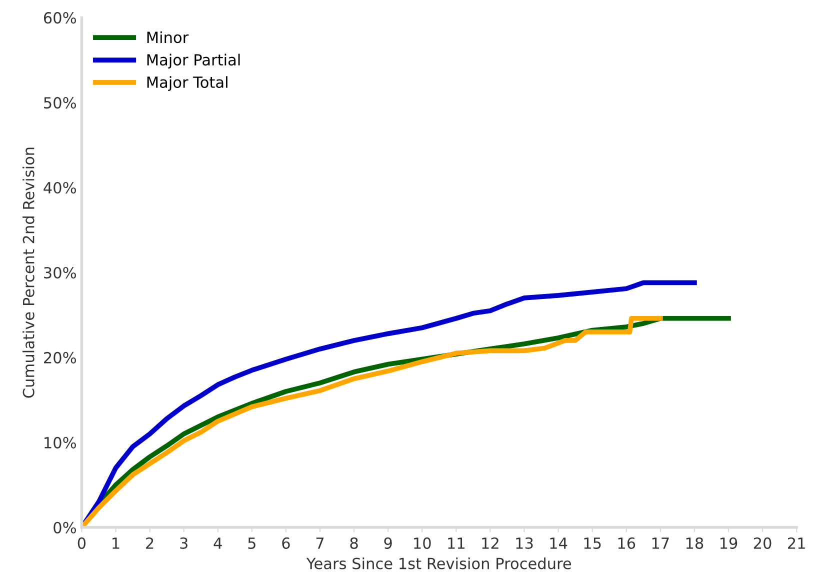 This screenshot has height=586, width=817. I want to click on x-tick-label: 2, so click(150, 543).